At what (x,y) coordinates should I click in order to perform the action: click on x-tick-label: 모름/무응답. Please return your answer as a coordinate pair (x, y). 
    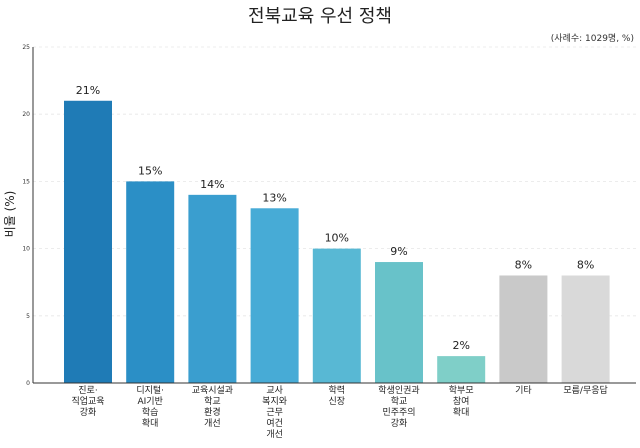
    Looking at the image, I should click on (585, 390).